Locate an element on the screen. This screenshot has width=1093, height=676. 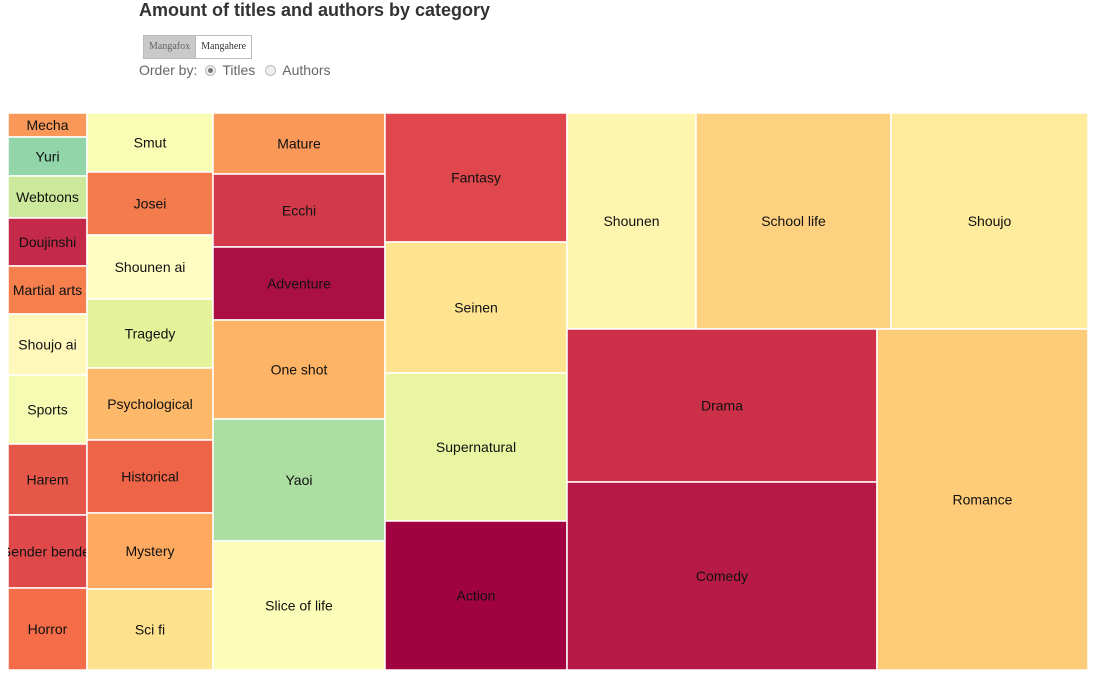
treemap-rect-sci-fi is located at coordinates (150, 629).